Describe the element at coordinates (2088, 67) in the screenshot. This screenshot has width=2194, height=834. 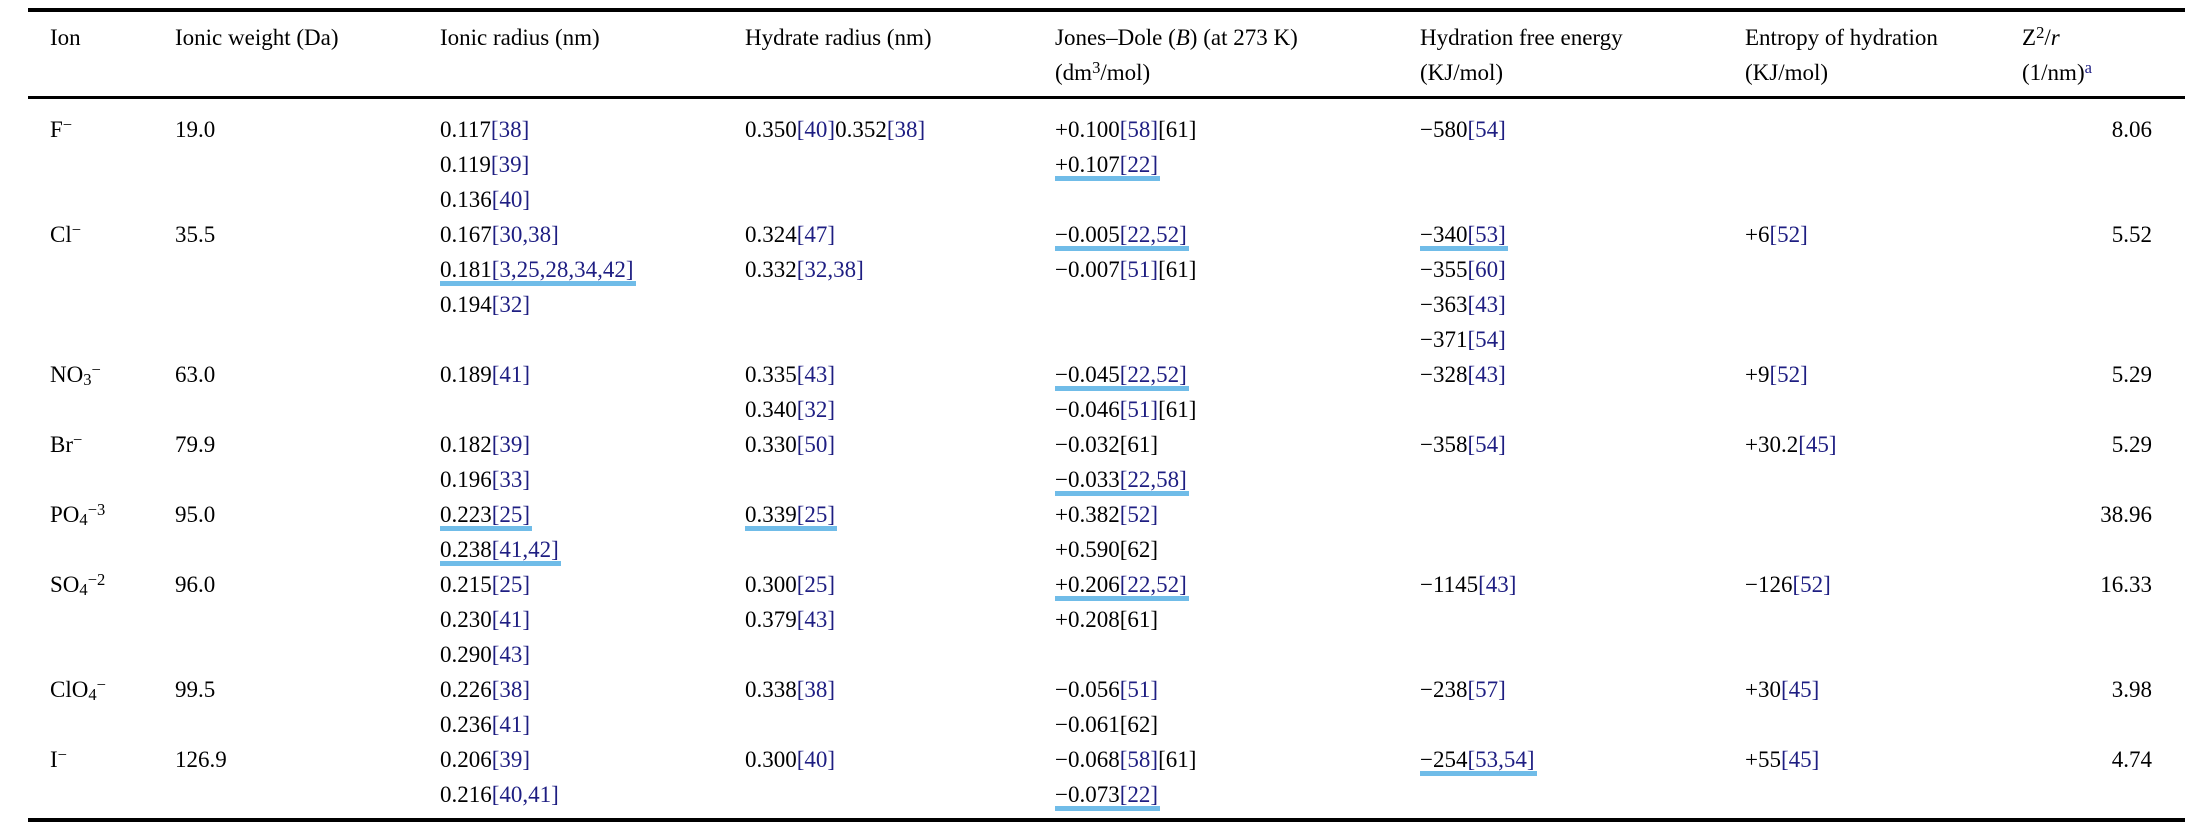
I see `citation-link: a` at that location.